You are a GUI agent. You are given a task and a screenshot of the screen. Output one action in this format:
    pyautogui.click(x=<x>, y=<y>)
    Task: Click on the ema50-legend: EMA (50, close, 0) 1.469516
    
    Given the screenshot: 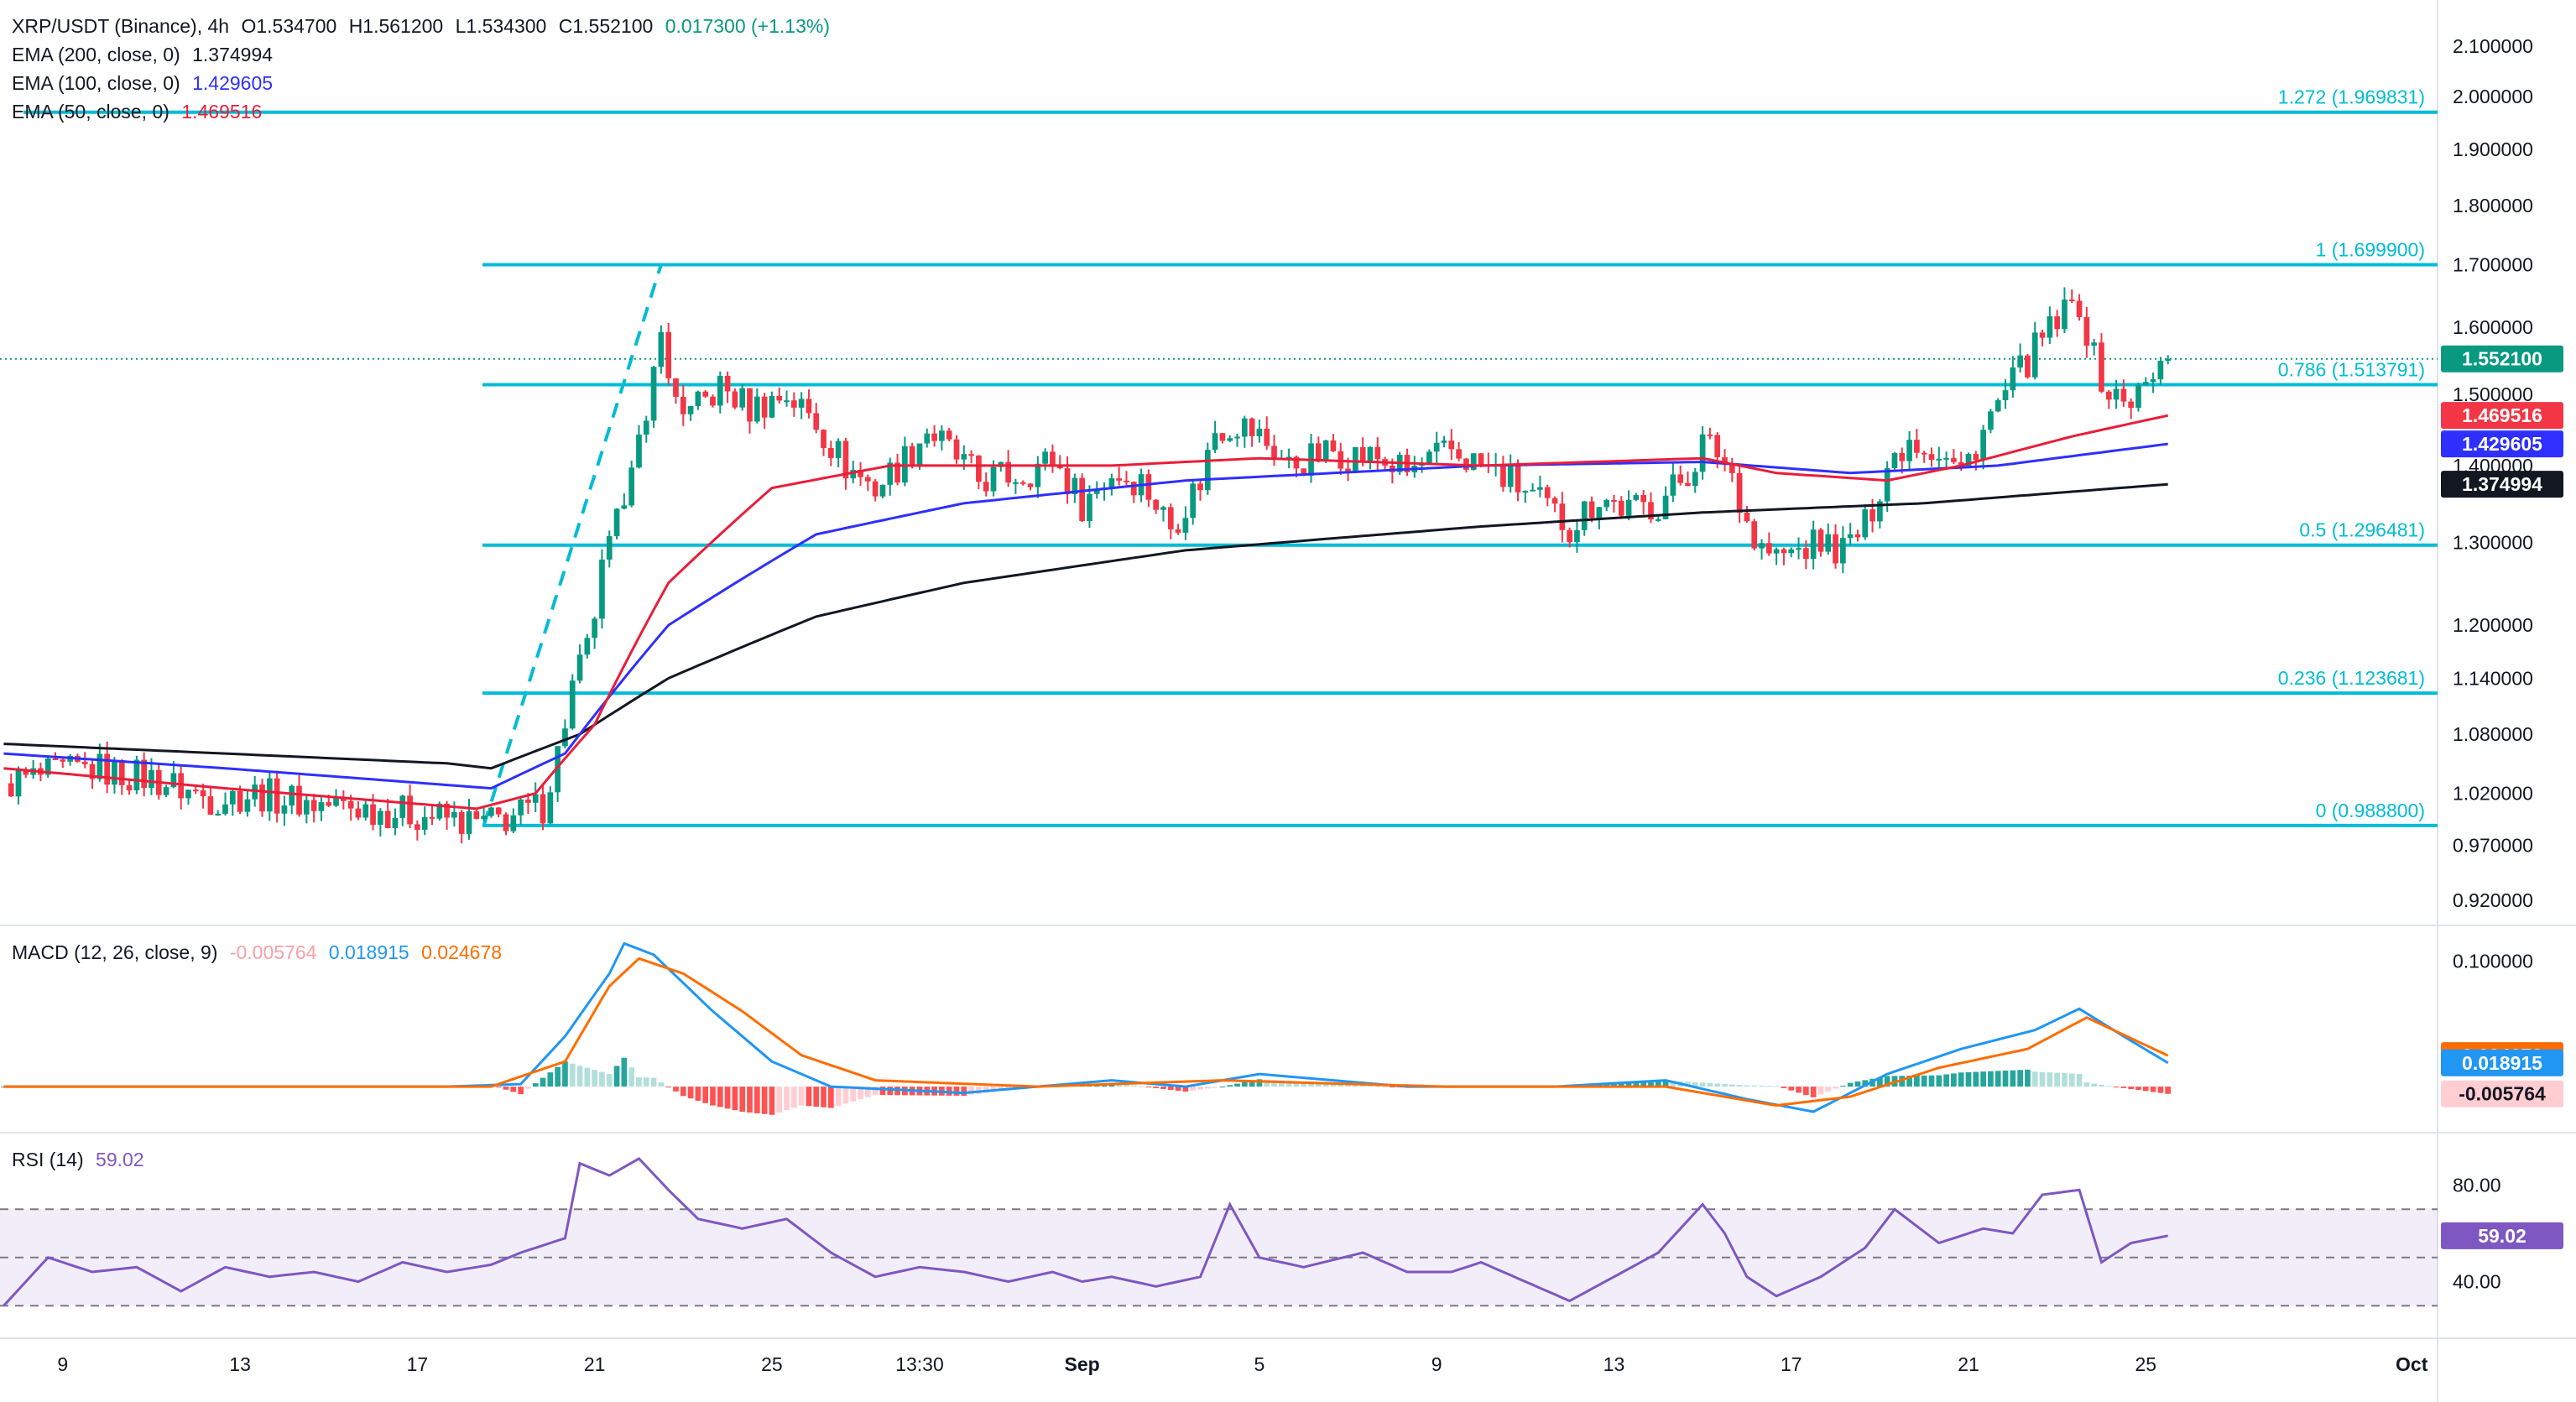 What is the action you would take?
    pyautogui.click(x=424, y=111)
    